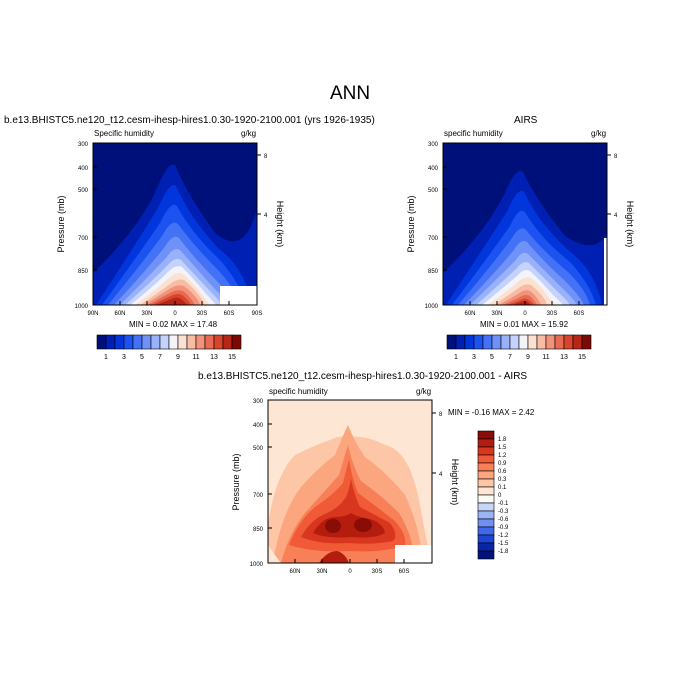 The width and height of the screenshot is (700, 700). Describe the element at coordinates (82, 307) in the screenshot. I see `panel1-ytick-1000: 1000` at that location.